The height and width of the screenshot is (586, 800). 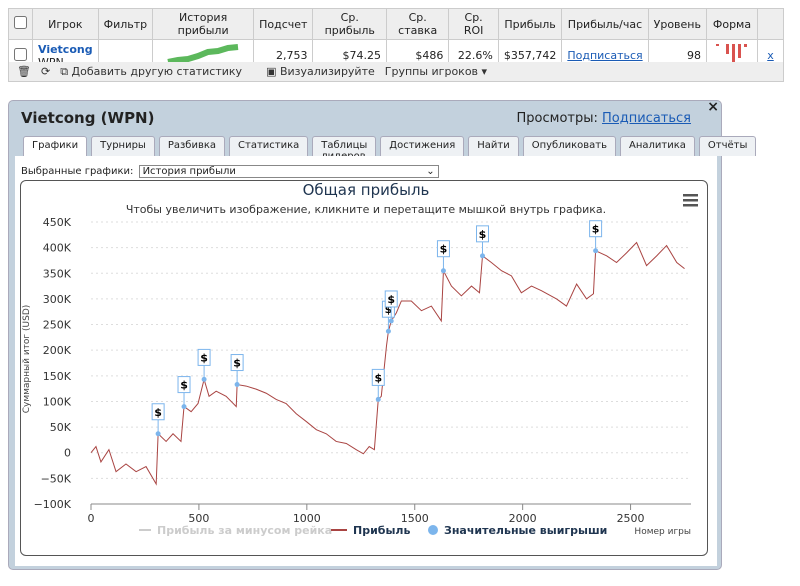 I want to click on player: VietcongWPN, so click(x=65, y=55).